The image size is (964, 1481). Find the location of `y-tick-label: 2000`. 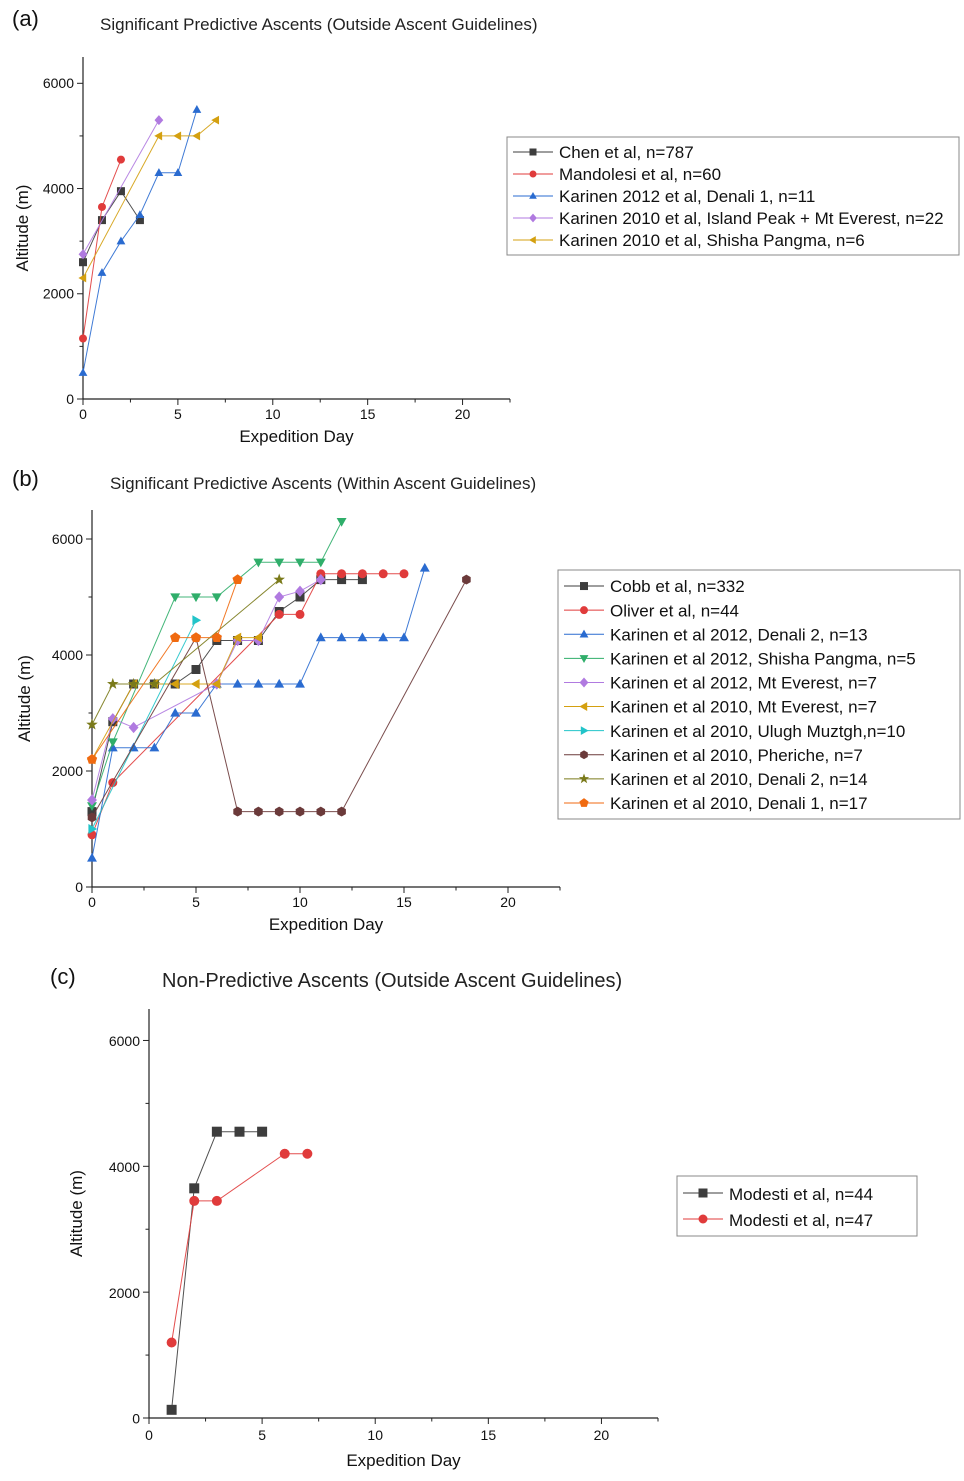

y-tick-label: 2000 is located at coordinates (58, 294).